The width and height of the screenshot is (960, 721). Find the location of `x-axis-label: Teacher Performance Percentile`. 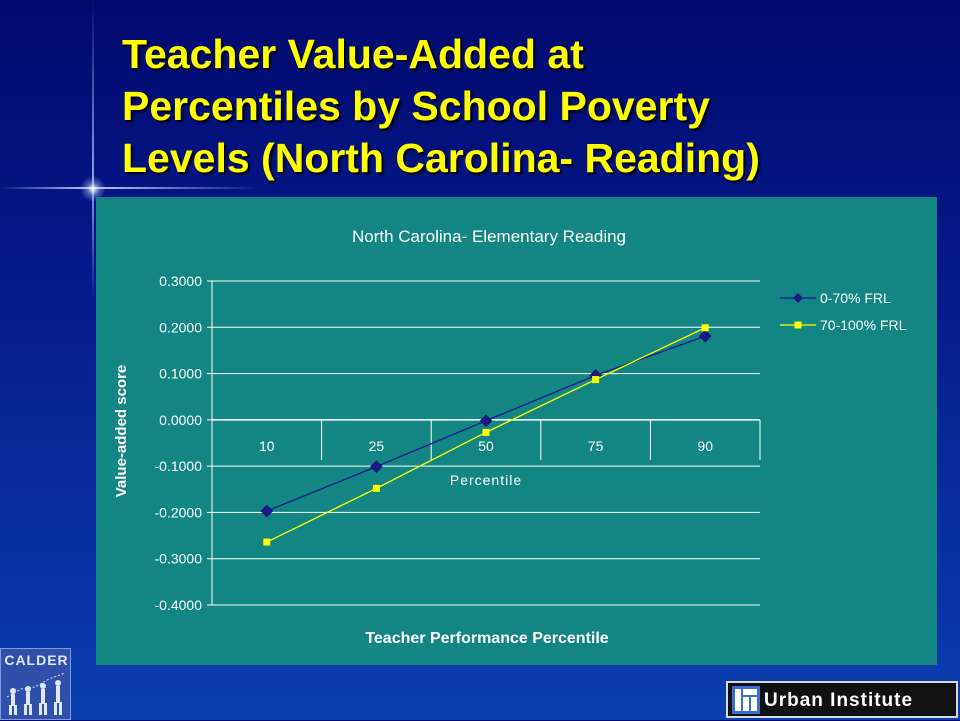

x-axis-label: Teacher Performance Percentile is located at coordinates (486, 638).